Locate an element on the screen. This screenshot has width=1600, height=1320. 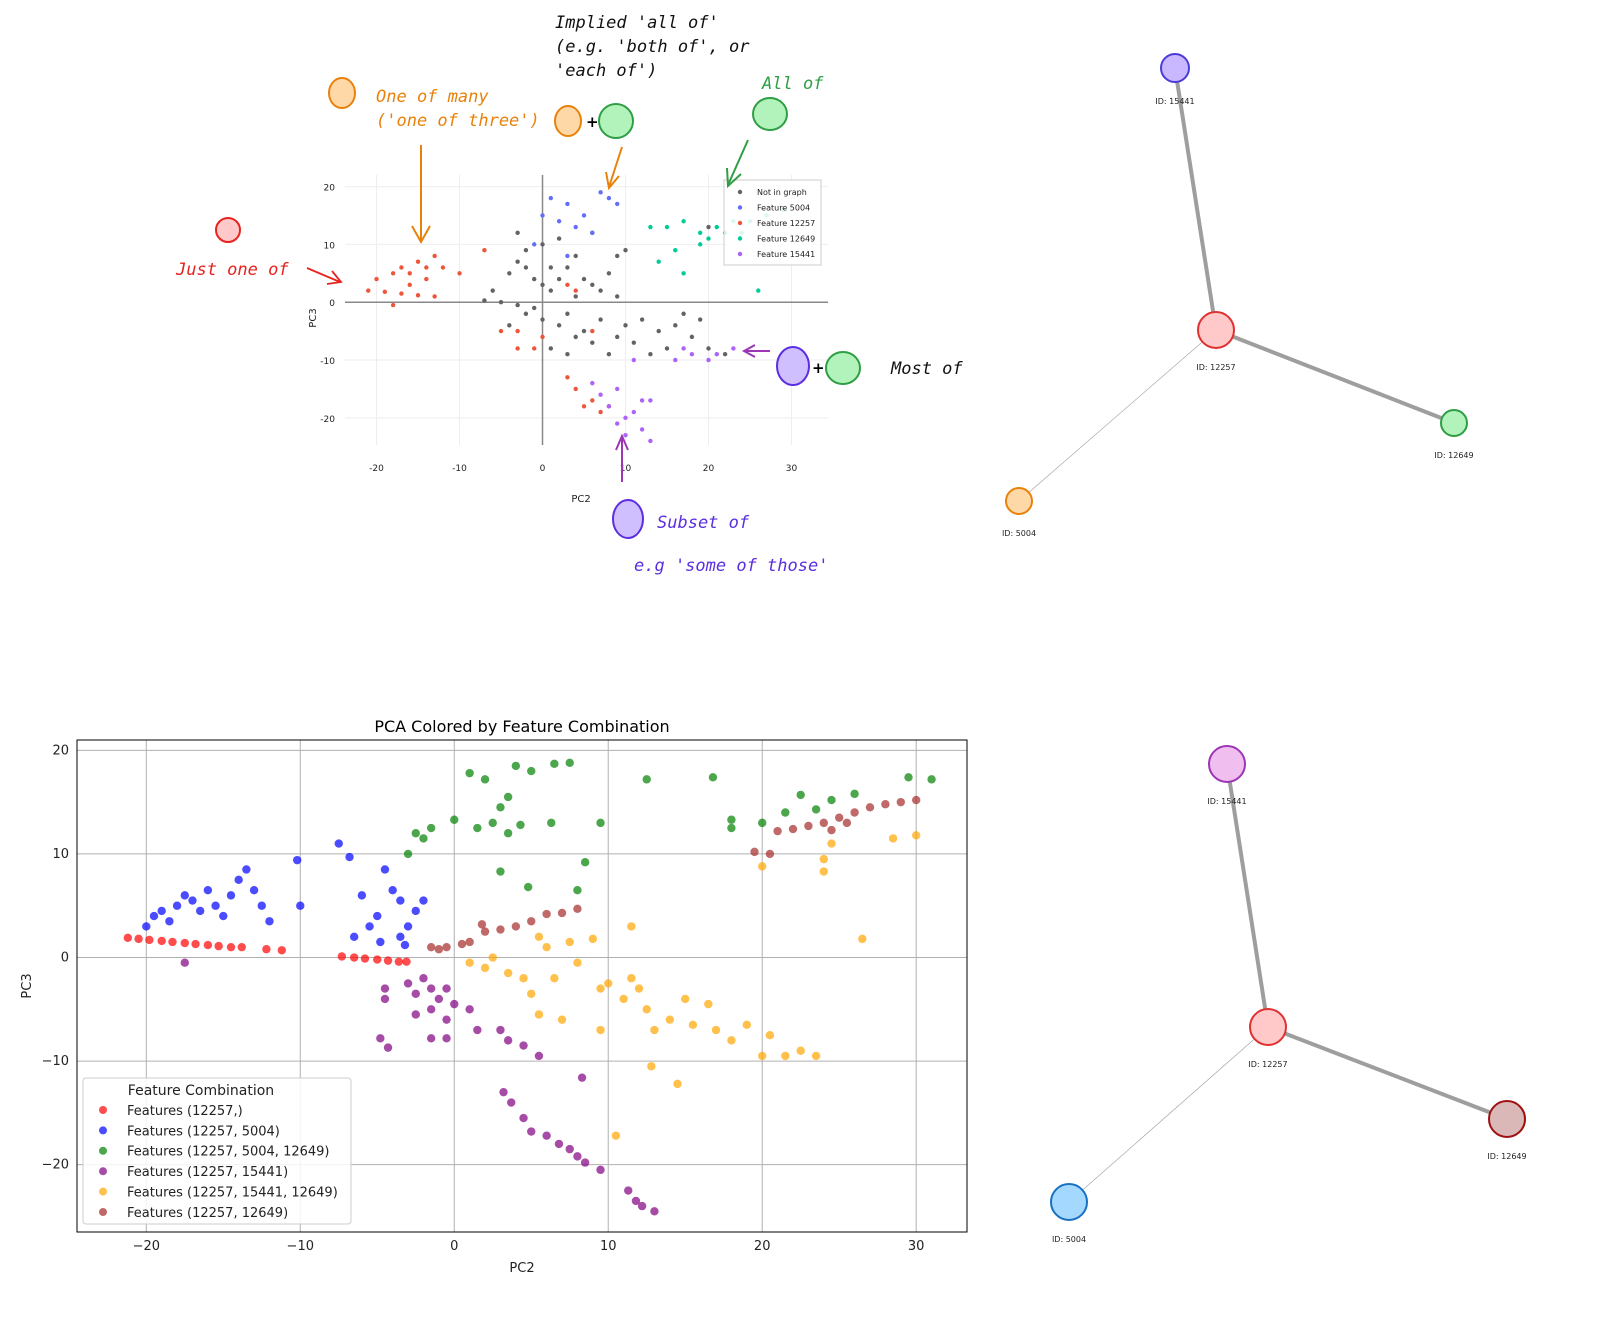
x-tick-label: 10 is located at coordinates (608, 1246).